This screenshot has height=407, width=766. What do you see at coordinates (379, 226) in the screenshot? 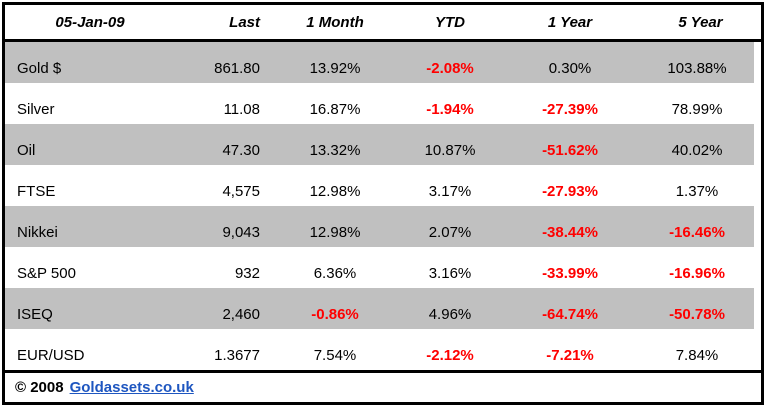
I see `table-row: Nikkei 9,043 12.98% 2.07% -38.44% -16.46%` at bounding box center [379, 226].